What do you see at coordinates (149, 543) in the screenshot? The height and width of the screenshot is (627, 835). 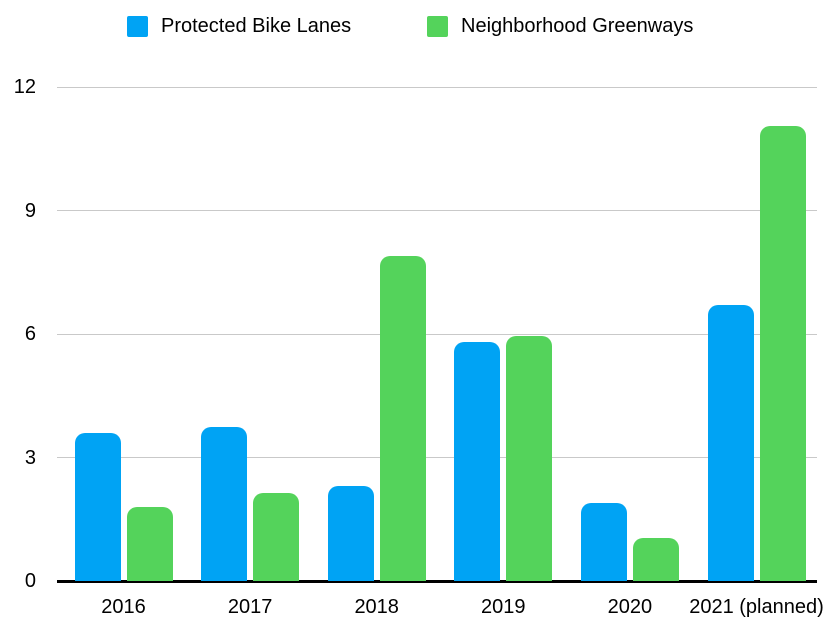 I see `bar-neighborhood-greenways-2016` at bounding box center [149, 543].